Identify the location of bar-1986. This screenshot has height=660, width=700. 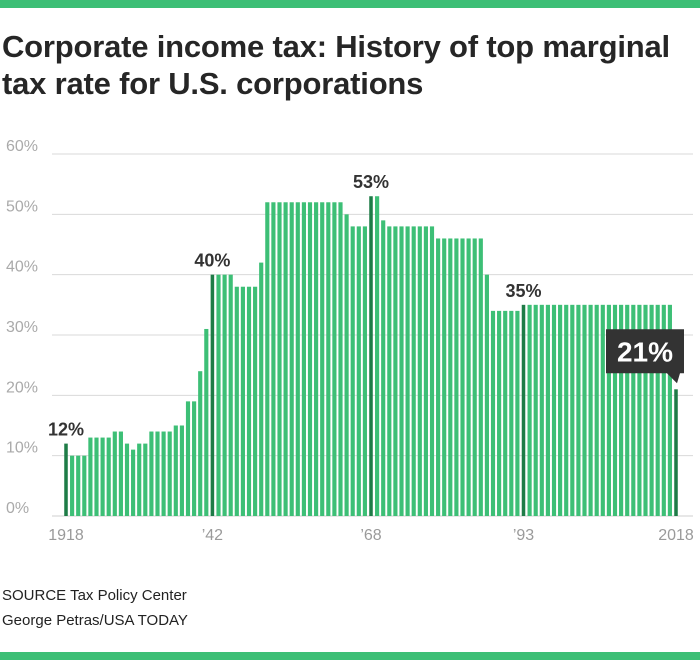
(480, 377).